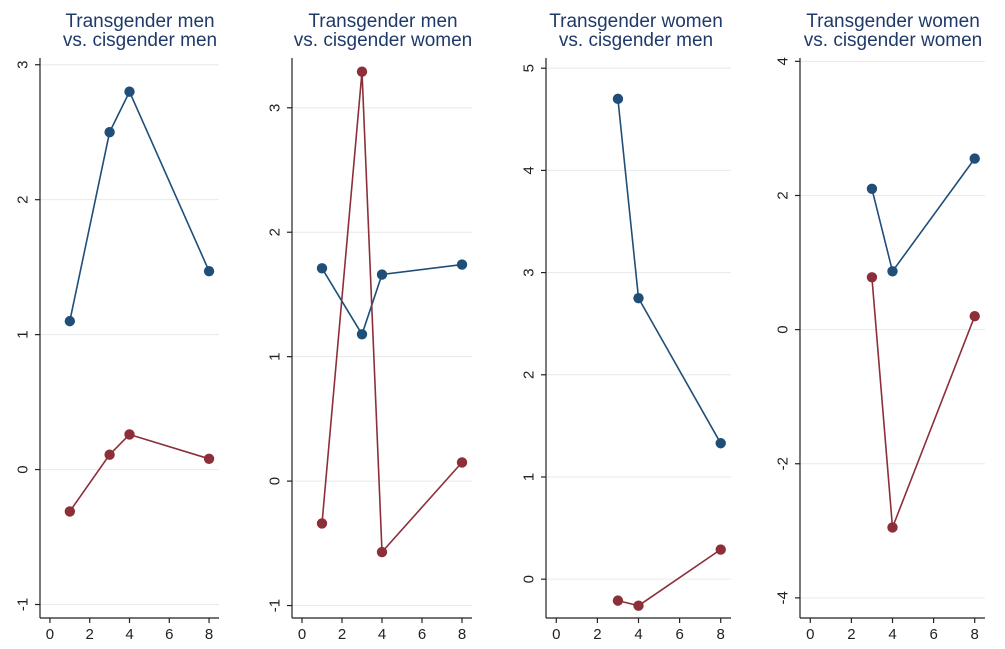 This screenshot has height=649, width=1005. Describe the element at coordinates (529, 68) in the screenshot. I see `y-tick-label: 5` at that location.